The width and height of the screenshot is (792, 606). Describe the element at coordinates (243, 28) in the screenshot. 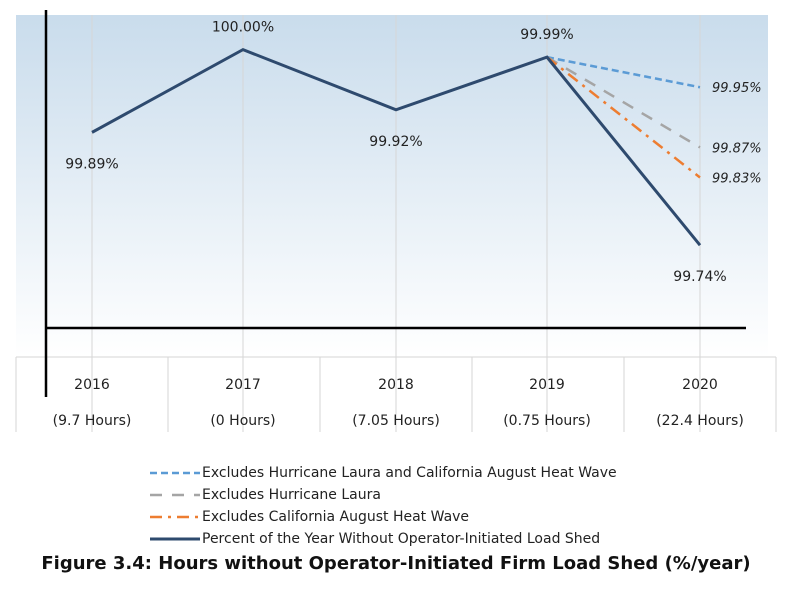

I see `data-label: 100.00%` at that location.